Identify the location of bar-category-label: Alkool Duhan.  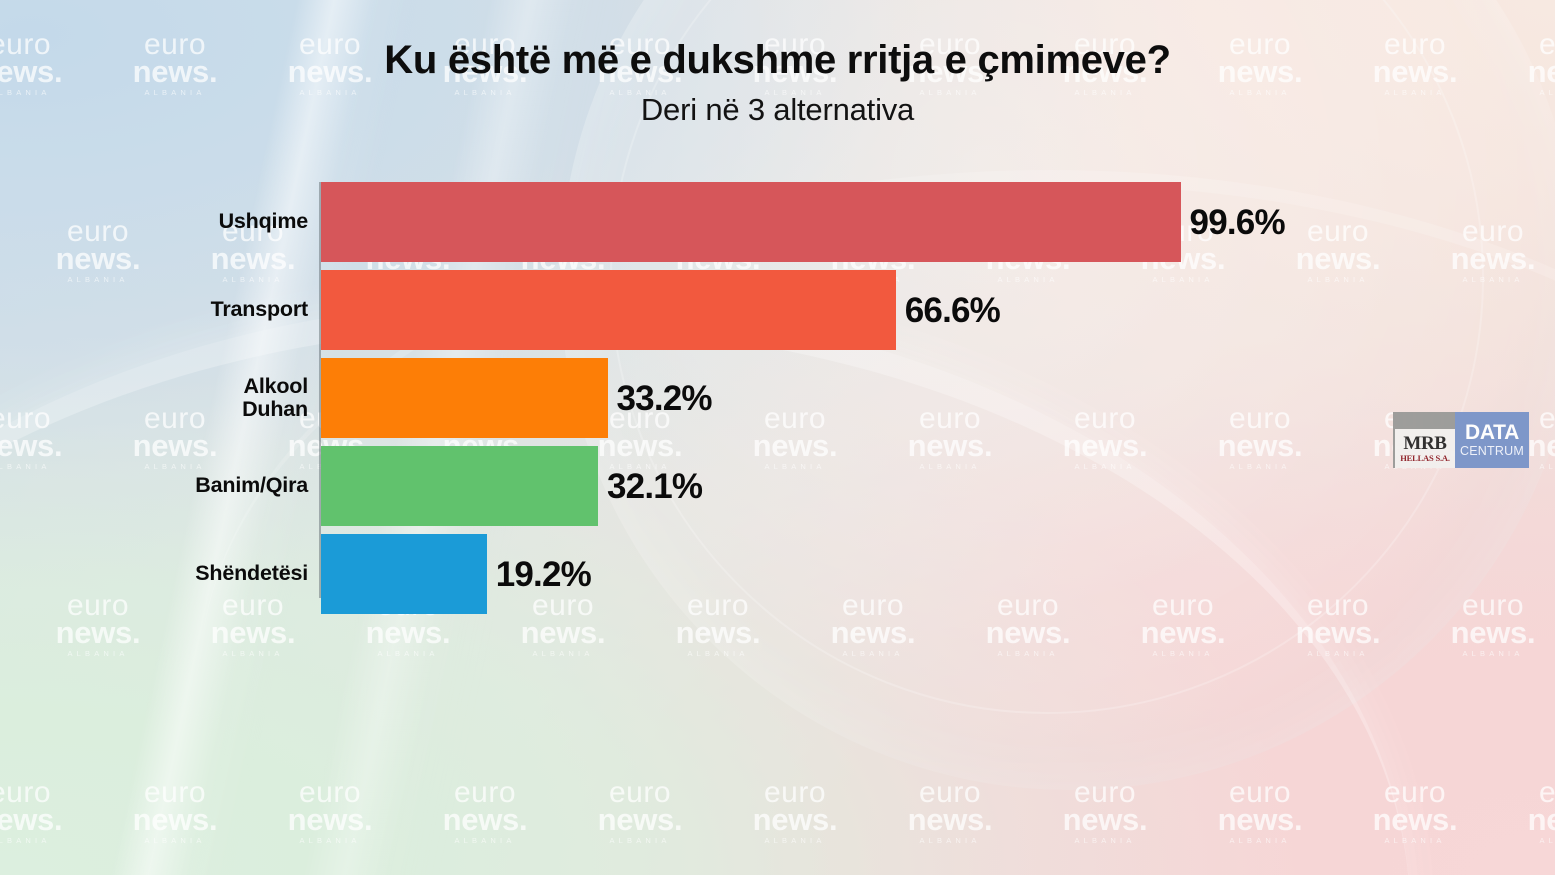
(275, 397).